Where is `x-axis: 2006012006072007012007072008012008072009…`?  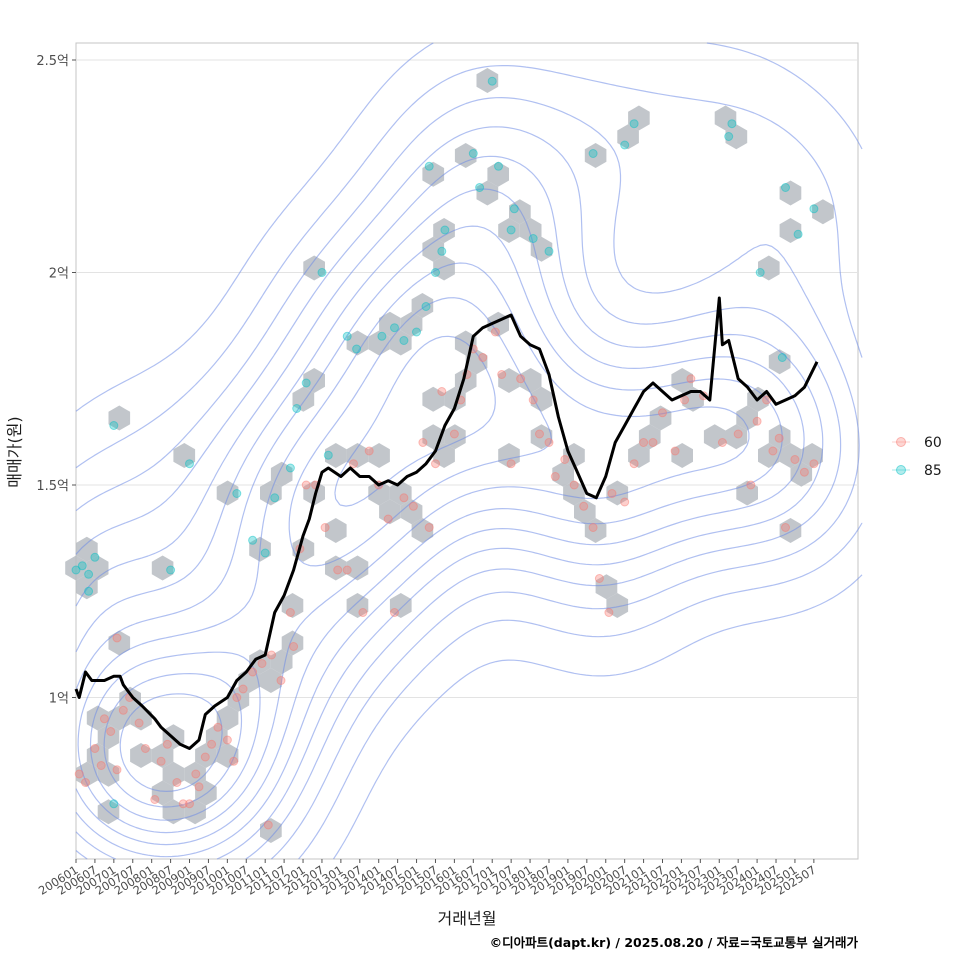
x-axis: 2006012006072007012007072008012008072009… is located at coordinates (427, 878).